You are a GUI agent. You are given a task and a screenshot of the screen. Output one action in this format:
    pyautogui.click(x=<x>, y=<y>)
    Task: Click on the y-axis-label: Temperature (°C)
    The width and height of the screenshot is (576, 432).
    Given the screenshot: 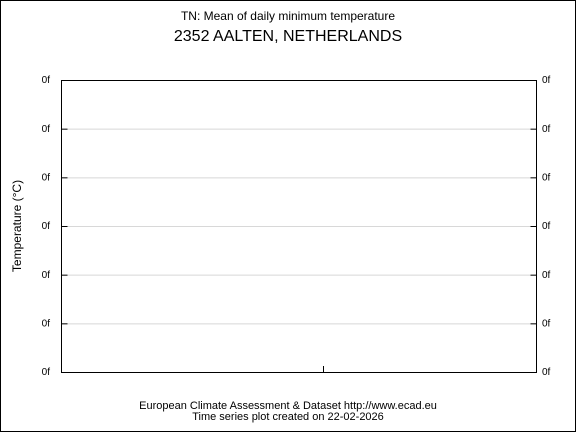 What is the action you would take?
    pyautogui.click(x=17, y=226)
    